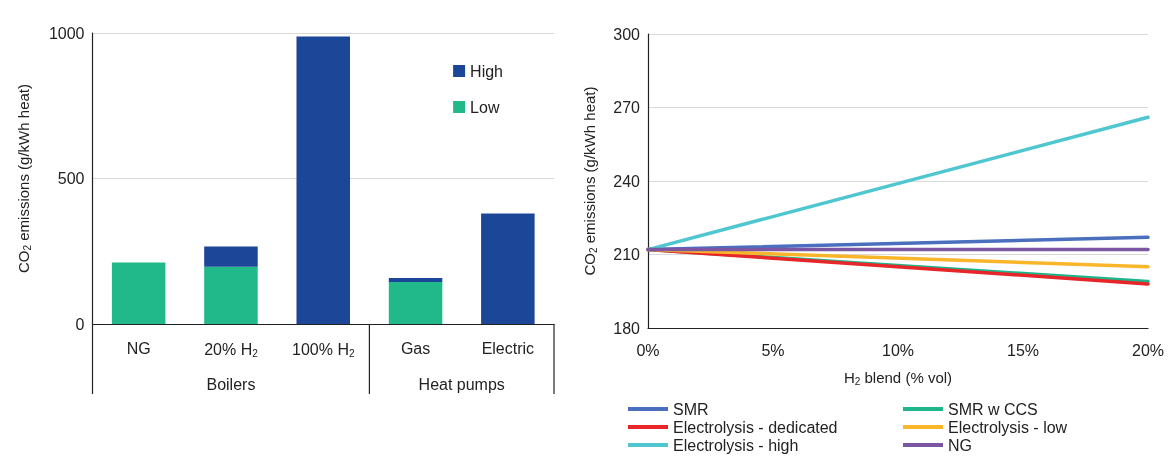 This screenshot has height=458, width=1173. What do you see at coordinates (993, 409) in the screenshot?
I see `legend-label: SMR w CCS` at bounding box center [993, 409].